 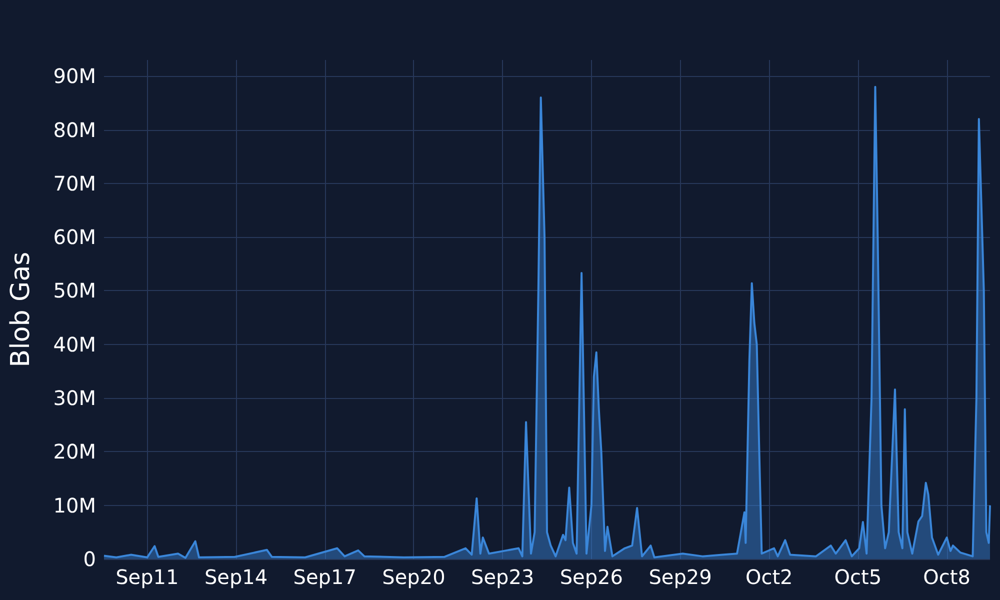 What do you see at coordinates (74, 398) in the screenshot?
I see `y-tick-label: 30M` at bounding box center [74, 398].